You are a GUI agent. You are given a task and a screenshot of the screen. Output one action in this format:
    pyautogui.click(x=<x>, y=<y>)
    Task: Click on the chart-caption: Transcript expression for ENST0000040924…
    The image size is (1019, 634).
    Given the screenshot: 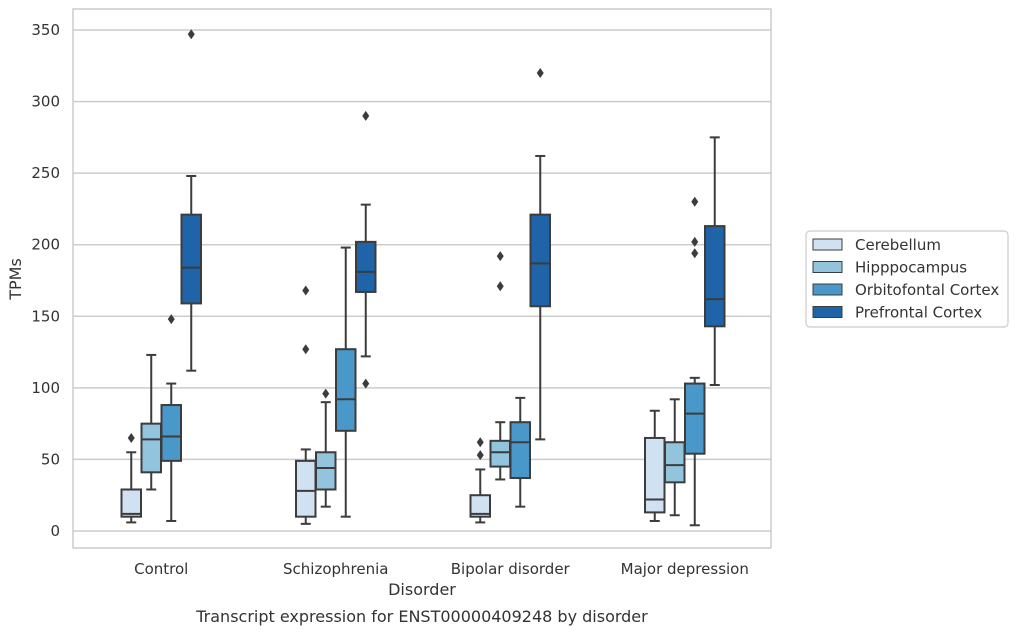 What is the action you would take?
    pyautogui.click(x=421, y=616)
    